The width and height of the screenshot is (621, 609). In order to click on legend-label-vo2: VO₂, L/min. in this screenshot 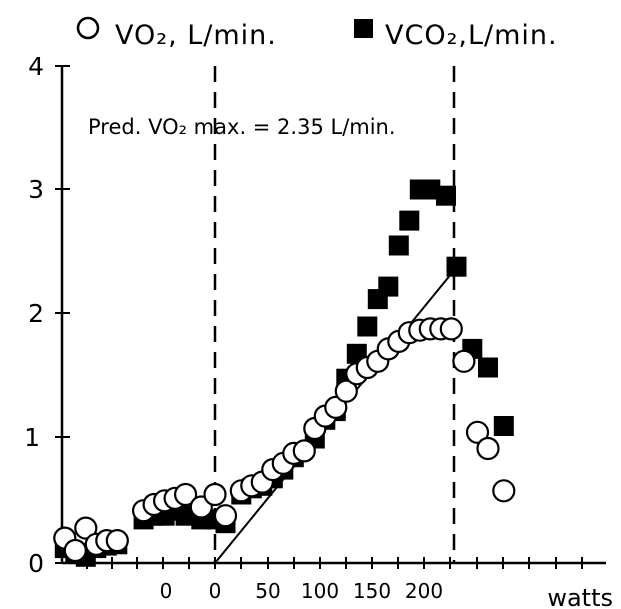, I will do `click(196, 35)`.